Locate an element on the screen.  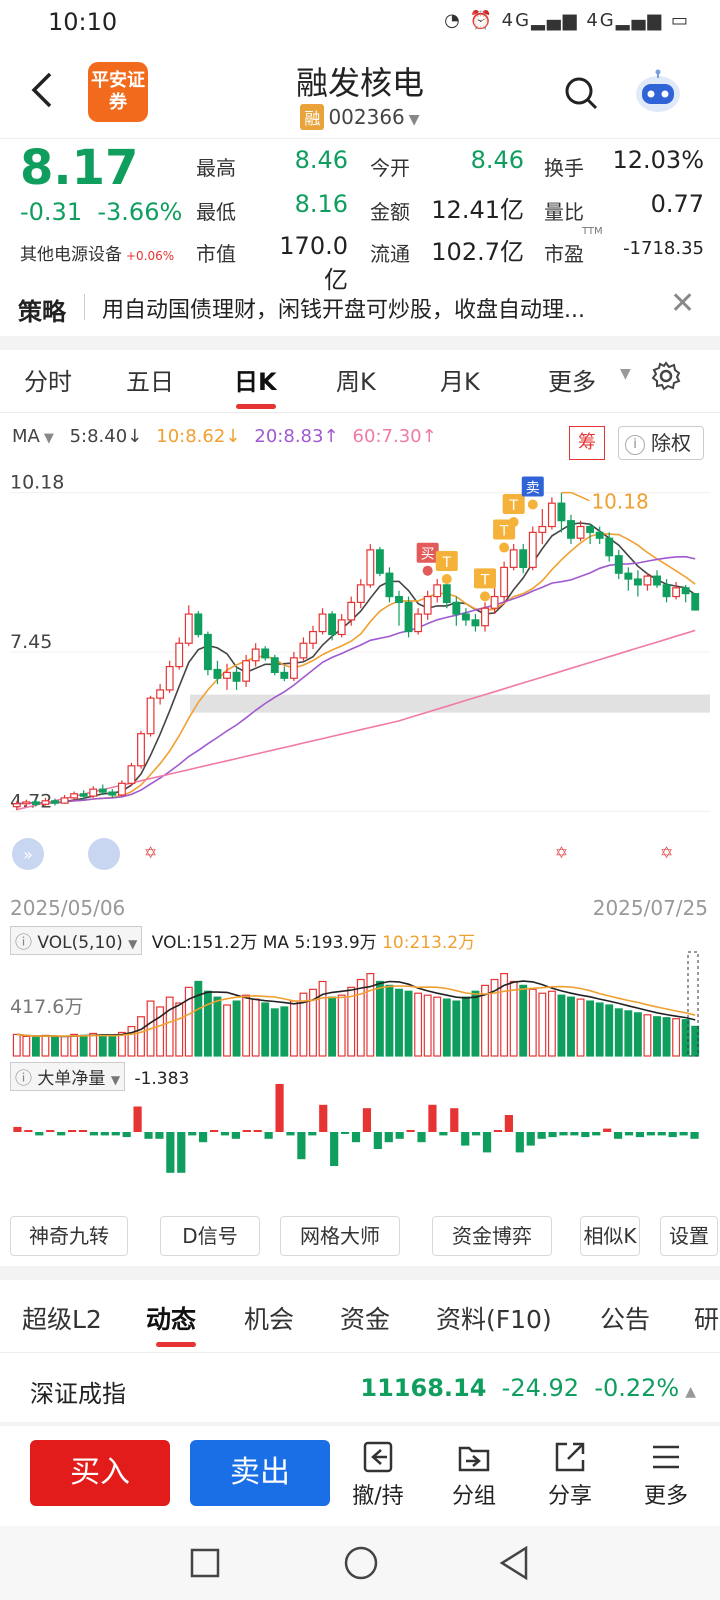
change-percent: -3.66% is located at coordinates (140, 212).